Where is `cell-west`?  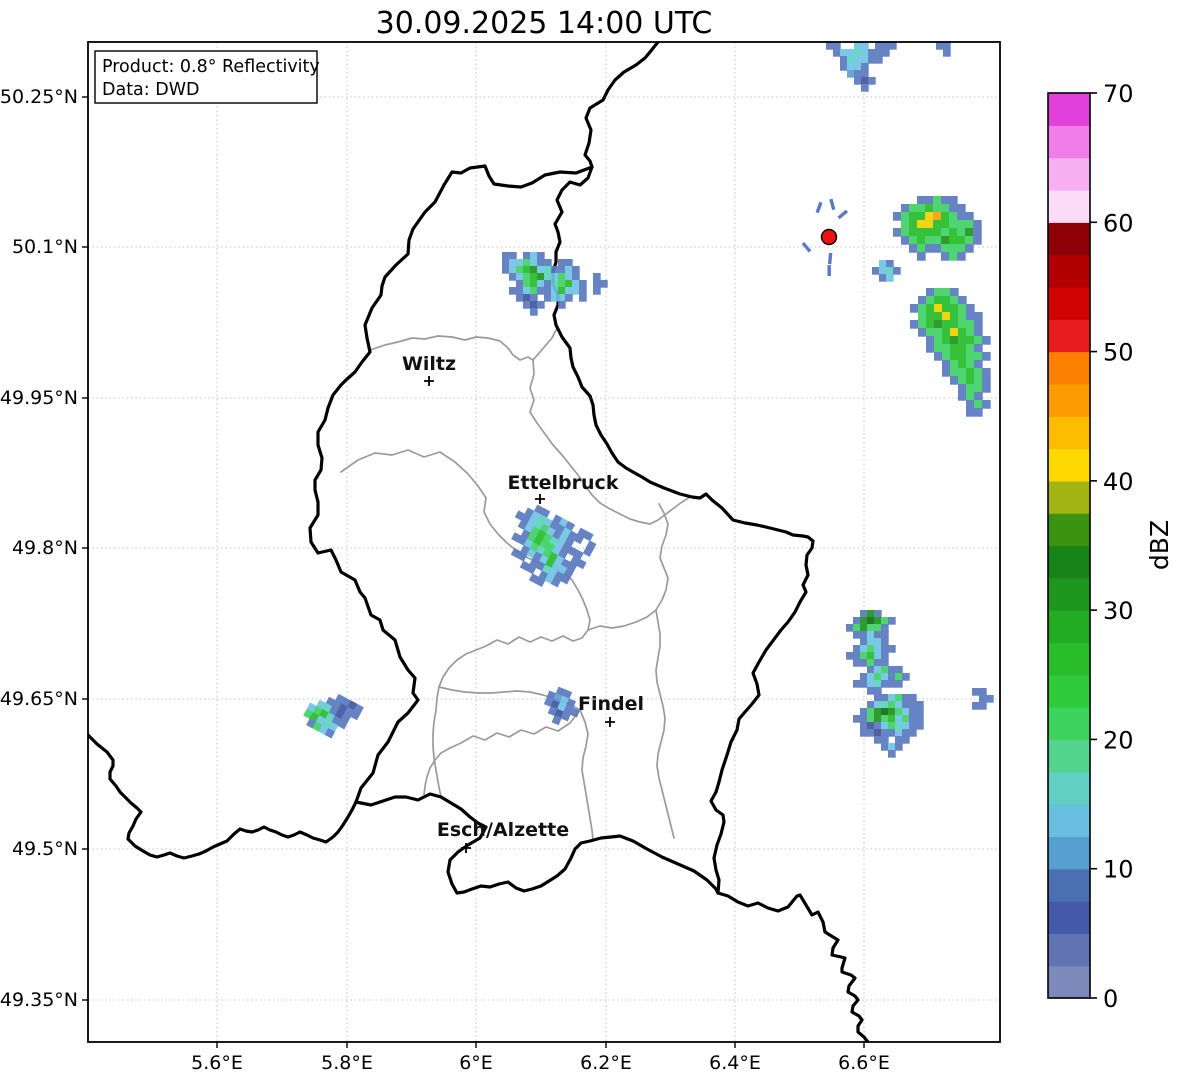
cell-west is located at coordinates (333, 716).